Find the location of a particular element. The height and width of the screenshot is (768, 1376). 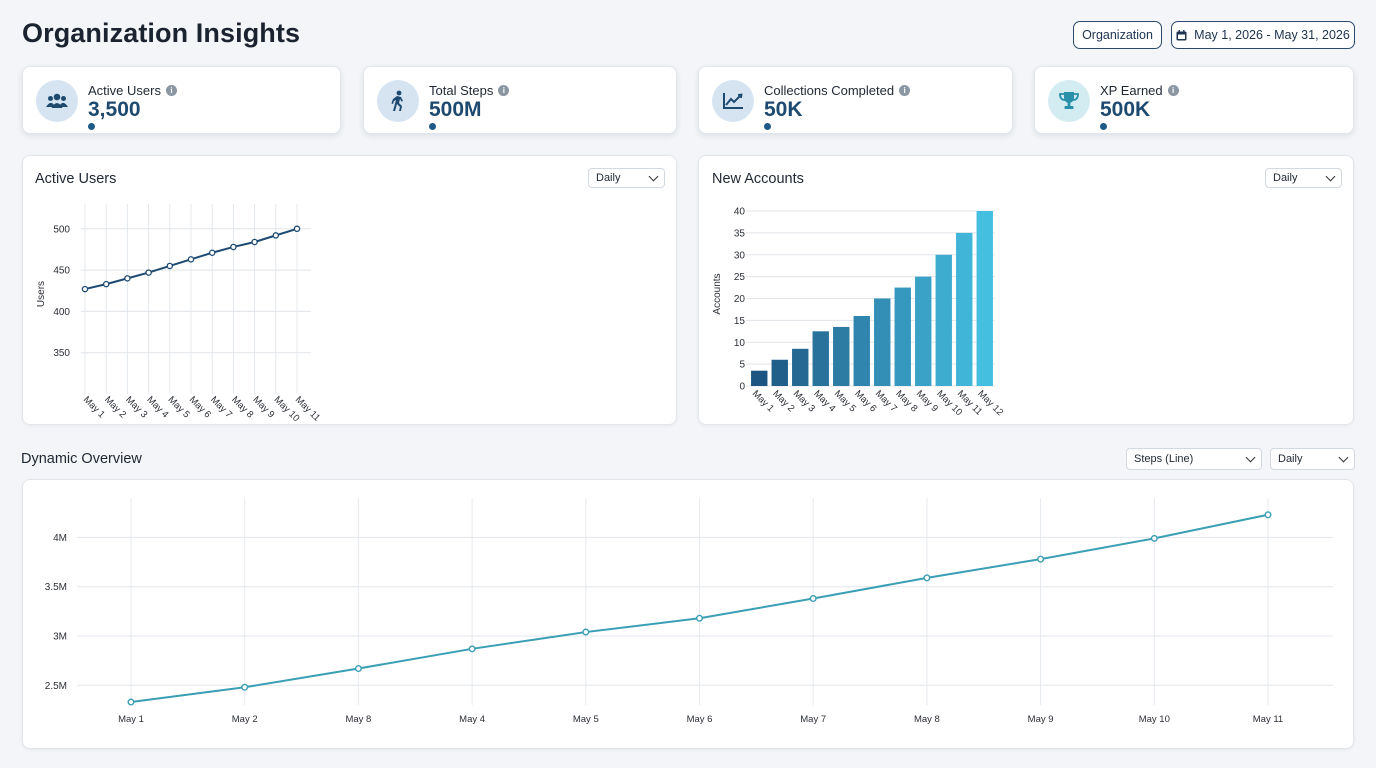

x-tick-label: May 5 is located at coordinates (179, 407).